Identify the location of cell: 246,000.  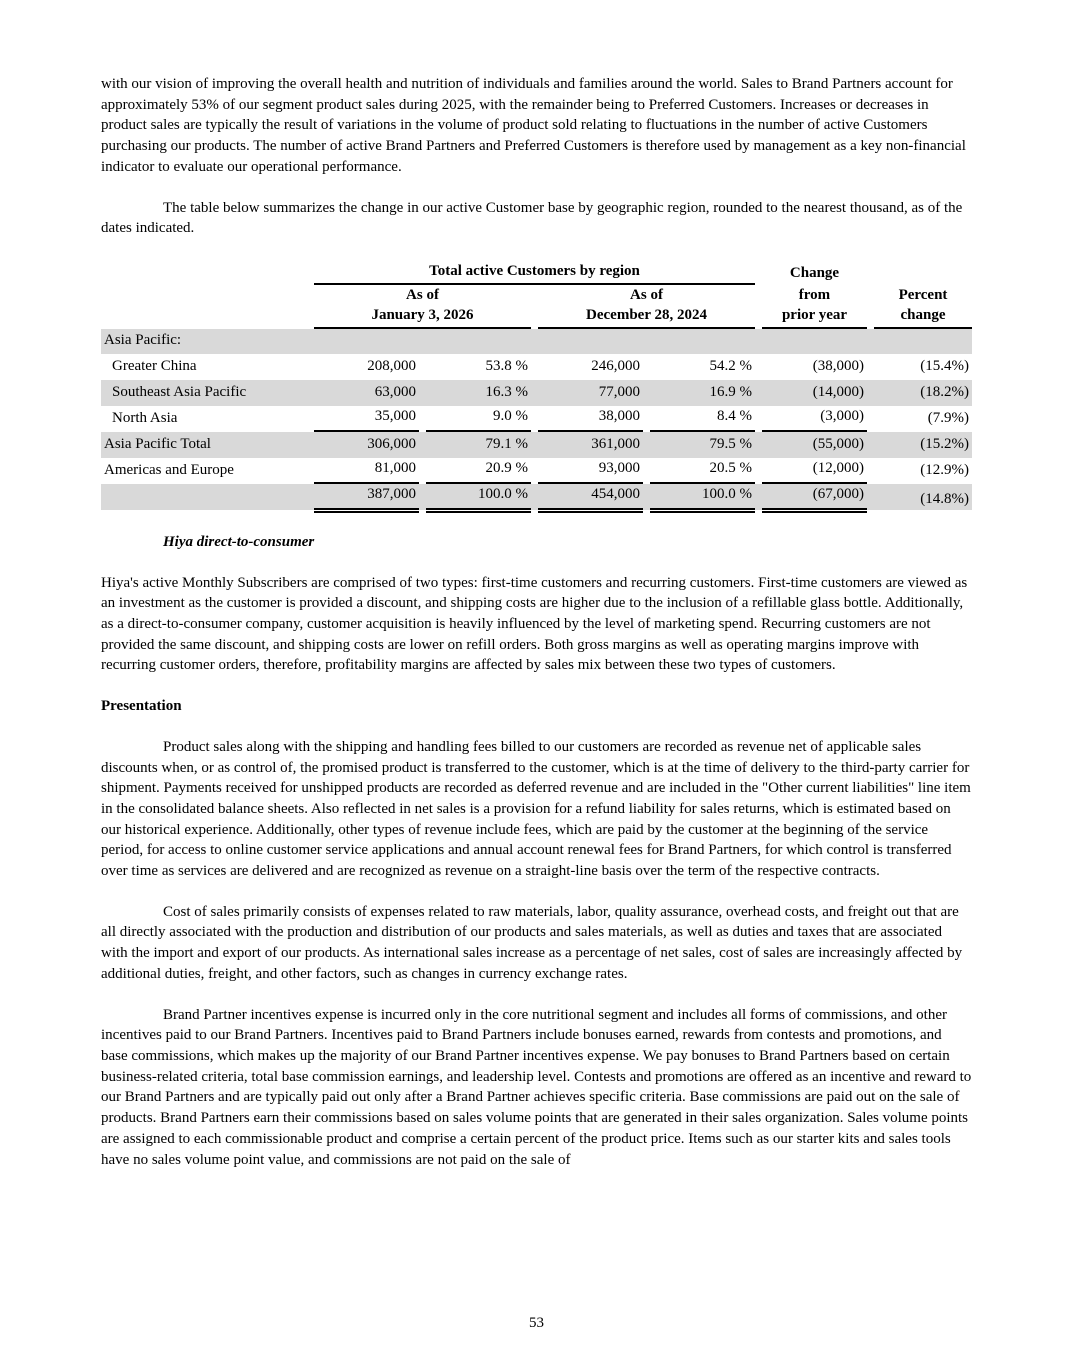
(615, 366).